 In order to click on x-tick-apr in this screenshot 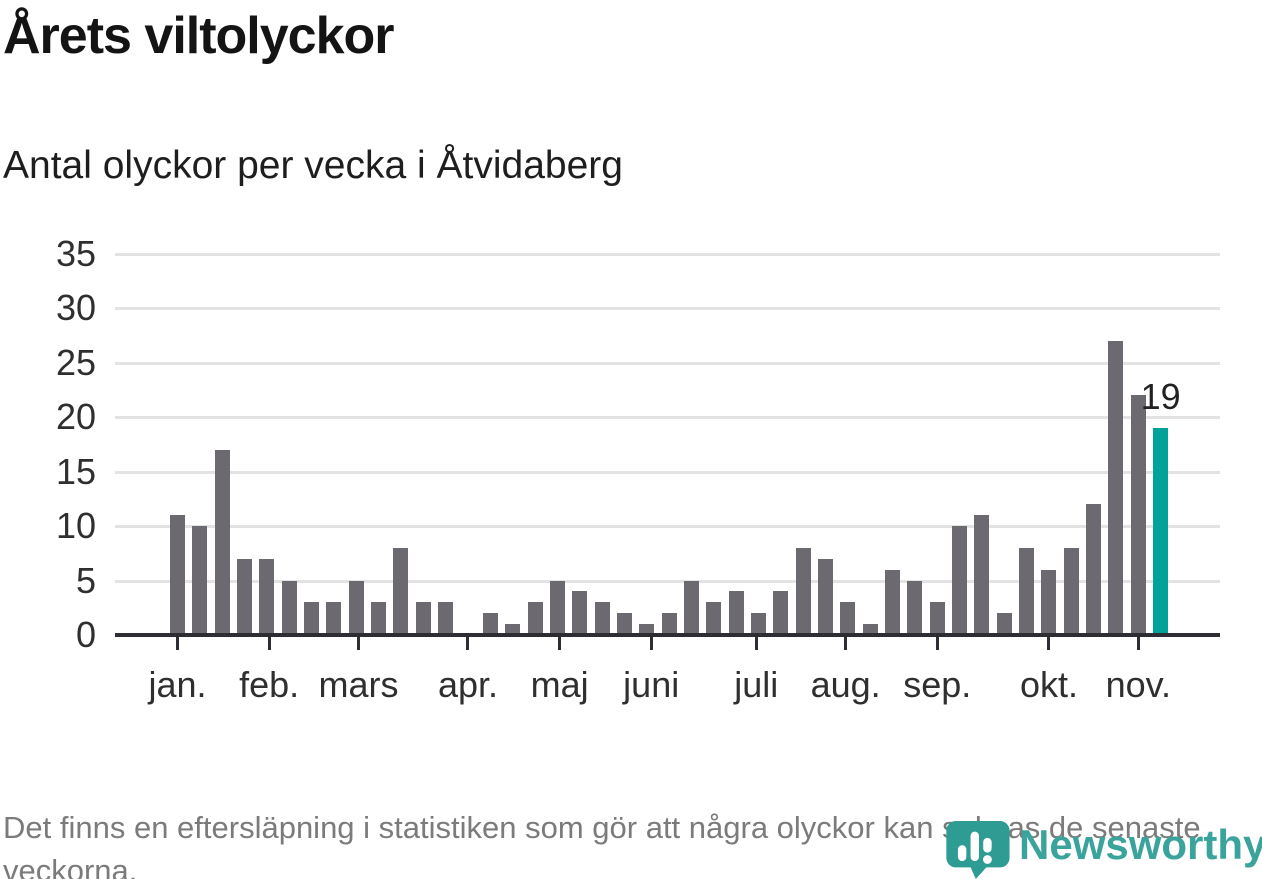, I will do `click(468, 643)`.